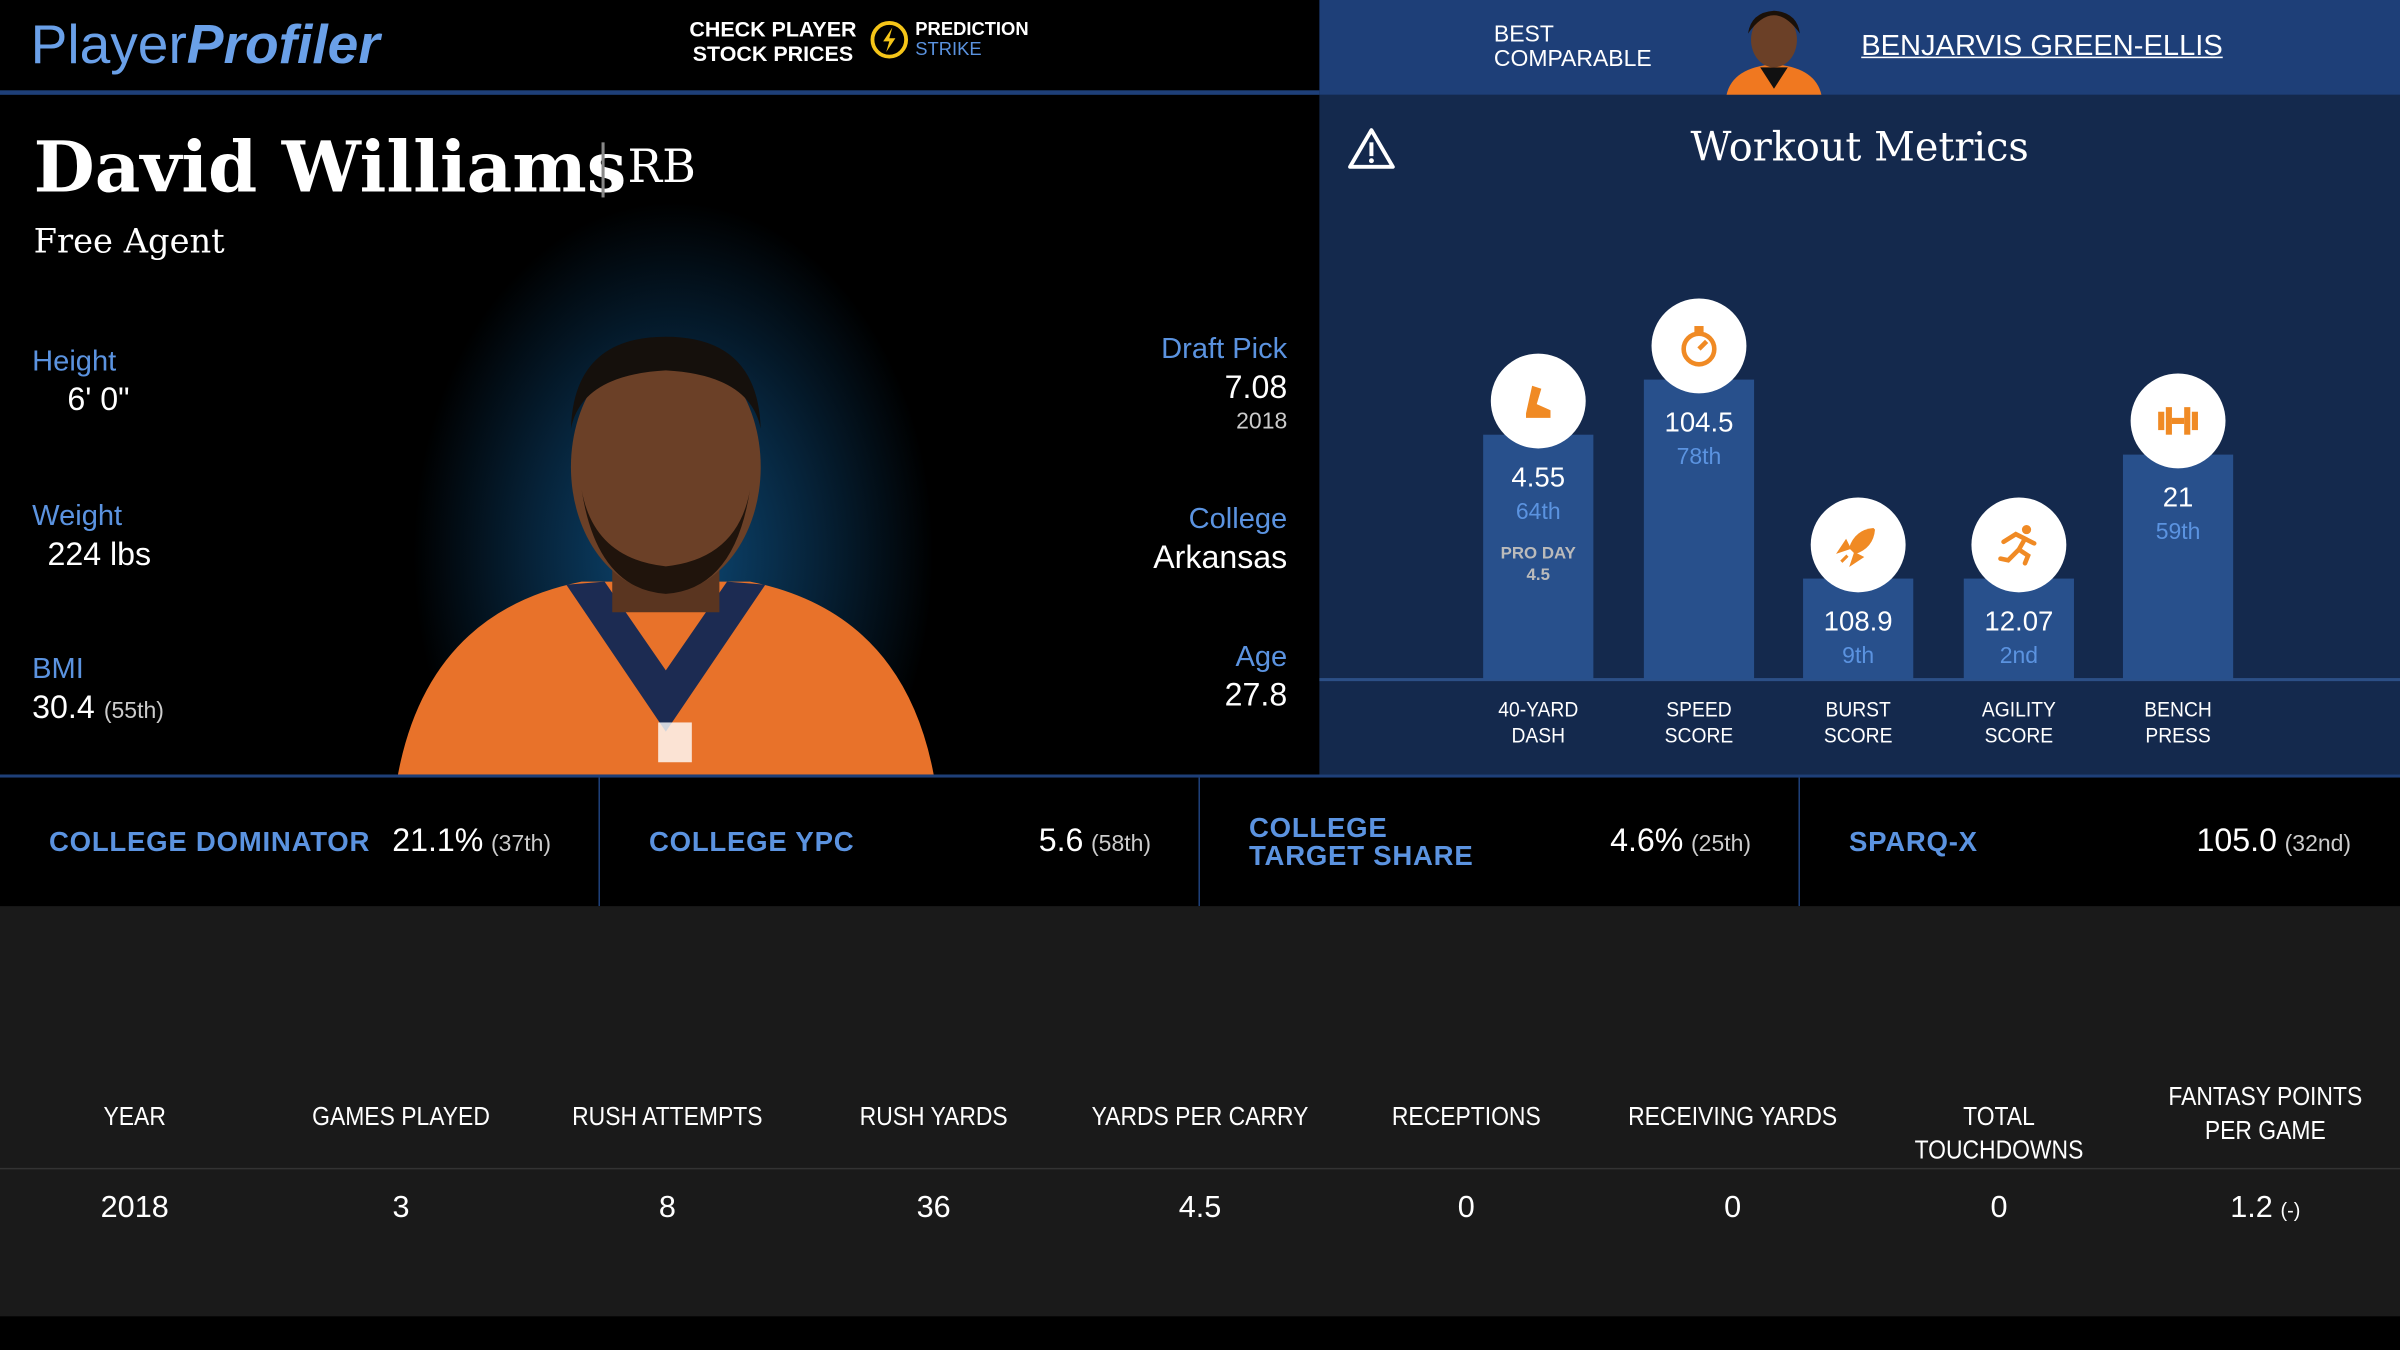 This screenshot has width=2400, height=1350. What do you see at coordinates (58, 669) in the screenshot?
I see `bio-label: BMI` at bounding box center [58, 669].